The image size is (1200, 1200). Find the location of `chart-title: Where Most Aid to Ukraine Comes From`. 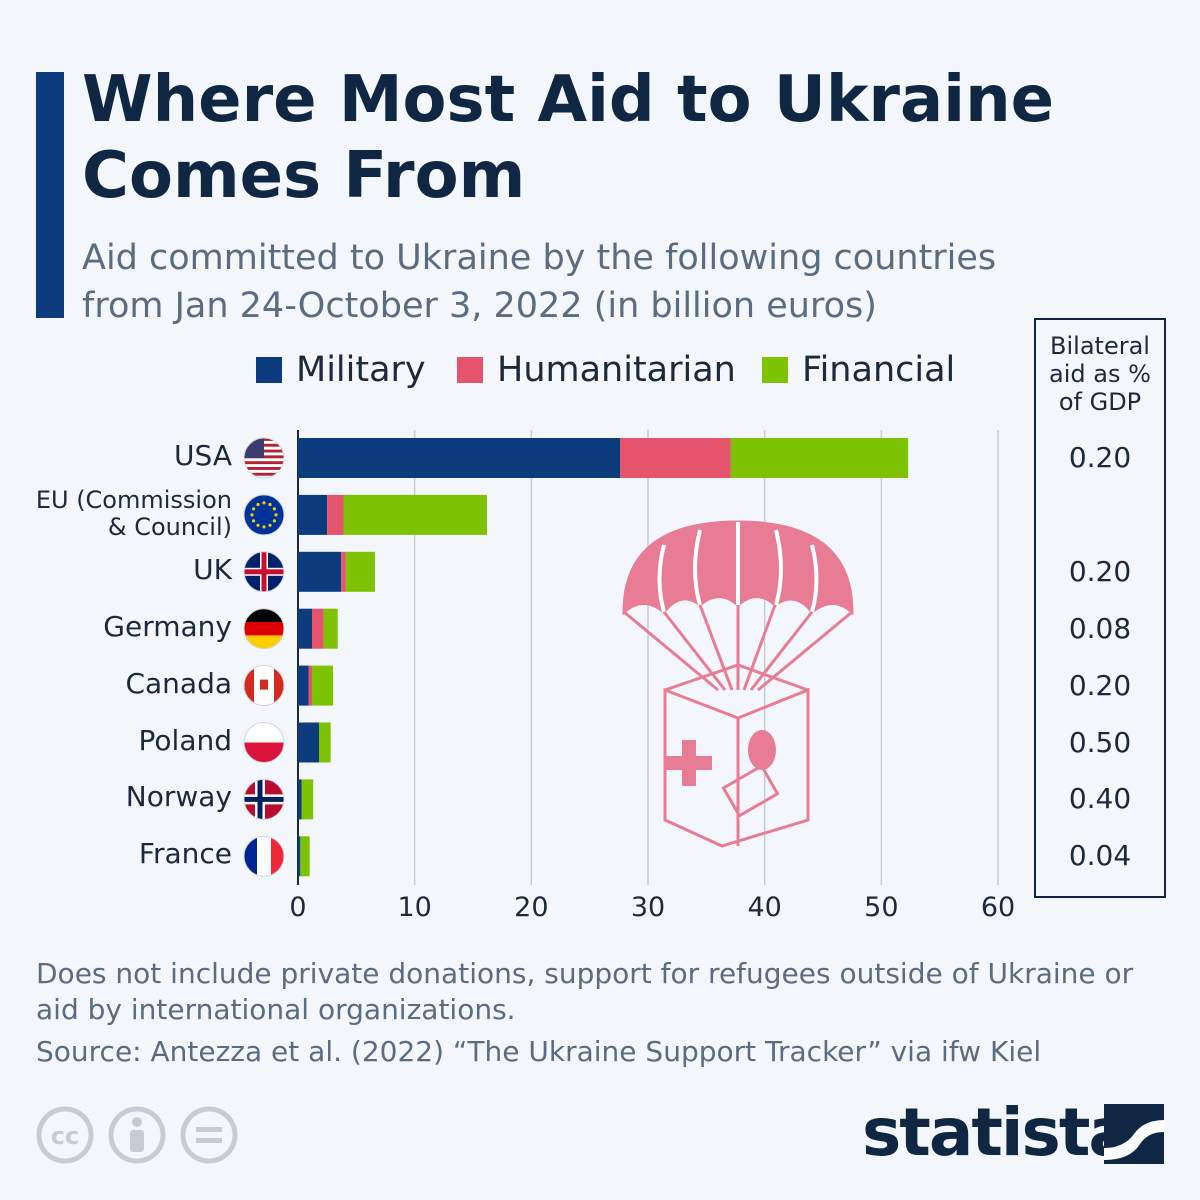

chart-title: Where Most Aid to Ukraine Comes From is located at coordinates (568, 138).